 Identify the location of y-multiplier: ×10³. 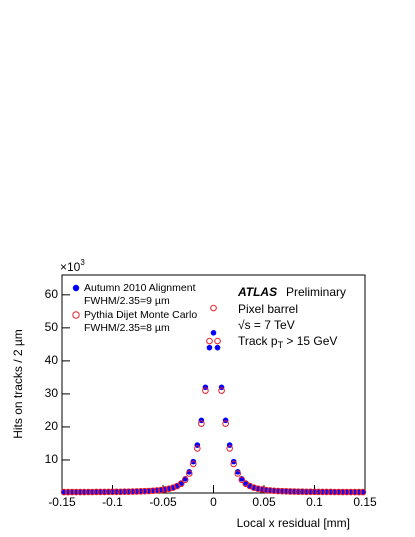
(72, 266).